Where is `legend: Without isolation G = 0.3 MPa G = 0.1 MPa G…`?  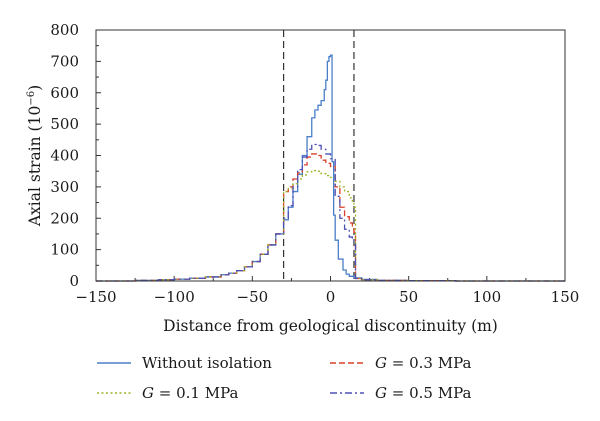
legend: Without isolation G = 0.3 MPa G = 0.1 MPa G… is located at coordinates (284, 378).